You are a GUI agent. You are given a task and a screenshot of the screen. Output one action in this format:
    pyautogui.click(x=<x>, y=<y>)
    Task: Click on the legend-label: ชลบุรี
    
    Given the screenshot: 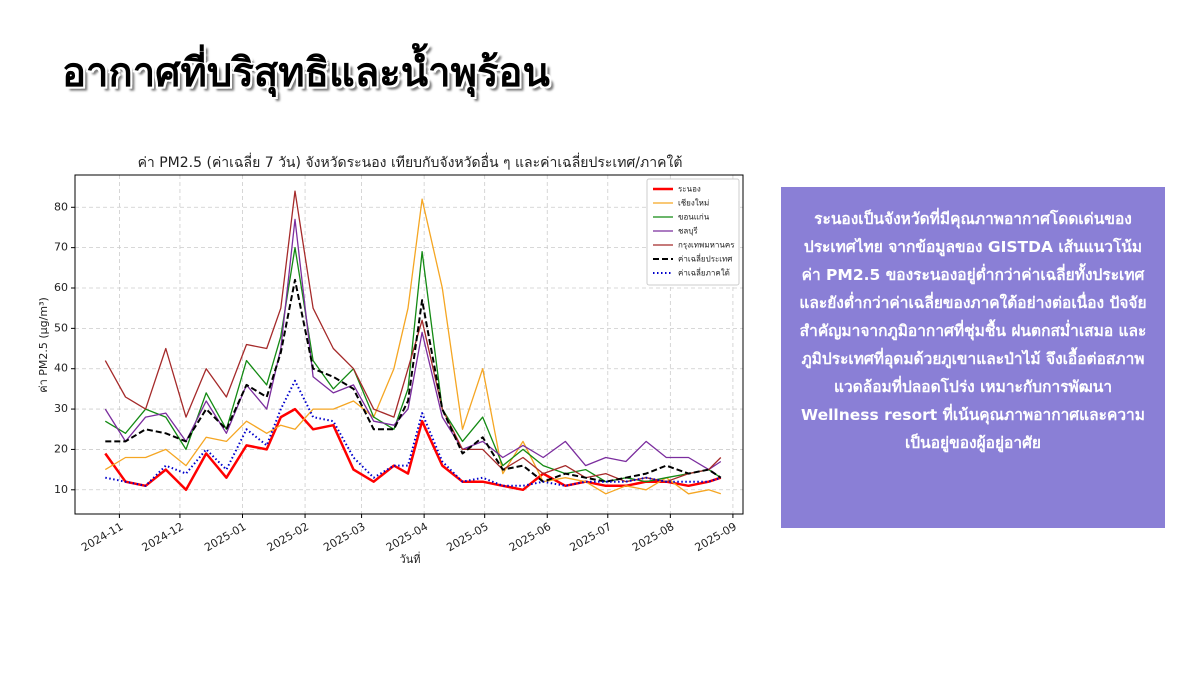 What is the action you would take?
    pyautogui.click(x=688, y=231)
    